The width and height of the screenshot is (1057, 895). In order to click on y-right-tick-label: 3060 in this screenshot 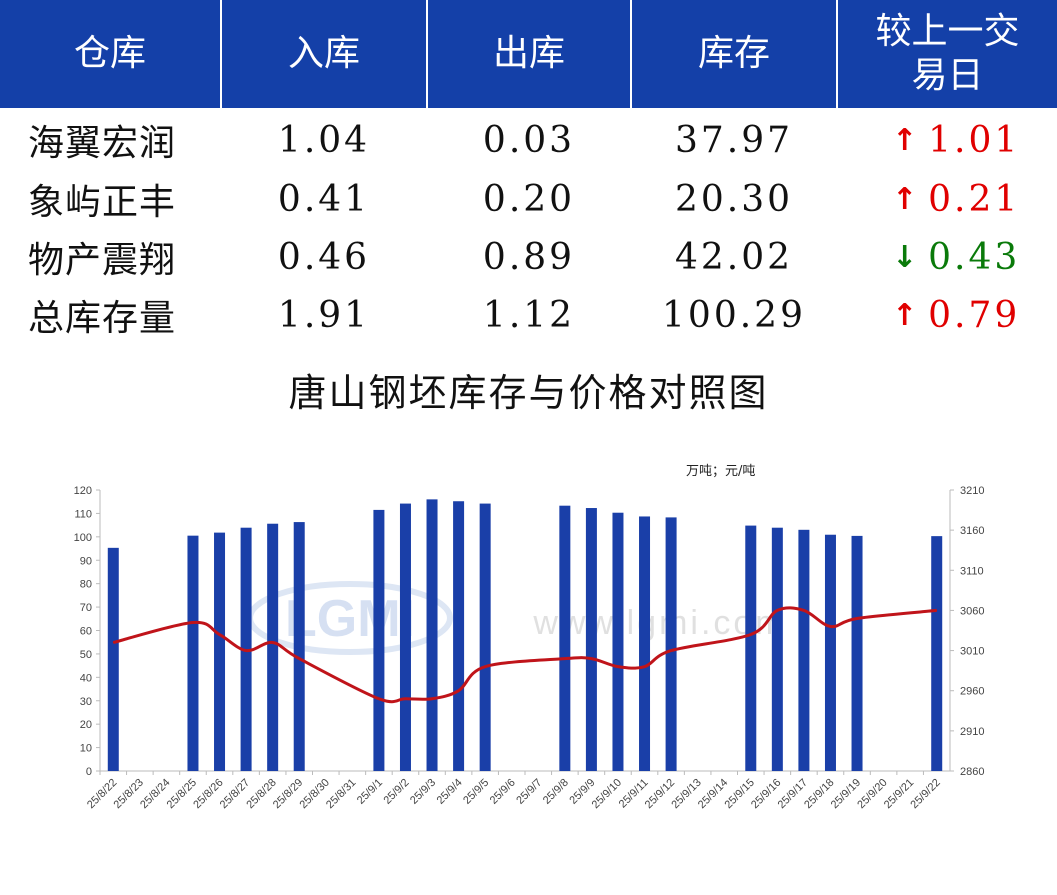, I will do `click(972, 611)`.